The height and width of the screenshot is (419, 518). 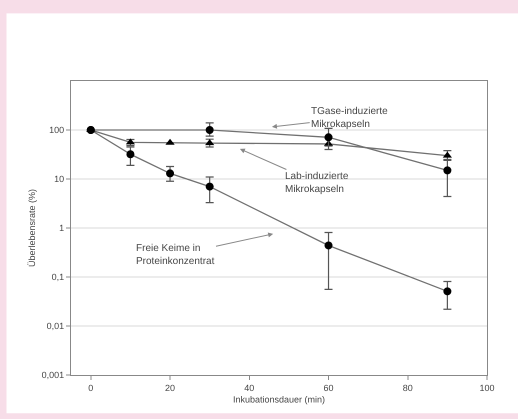 What do you see at coordinates (249, 387) in the screenshot?
I see `x-tick-label: 40` at bounding box center [249, 387].